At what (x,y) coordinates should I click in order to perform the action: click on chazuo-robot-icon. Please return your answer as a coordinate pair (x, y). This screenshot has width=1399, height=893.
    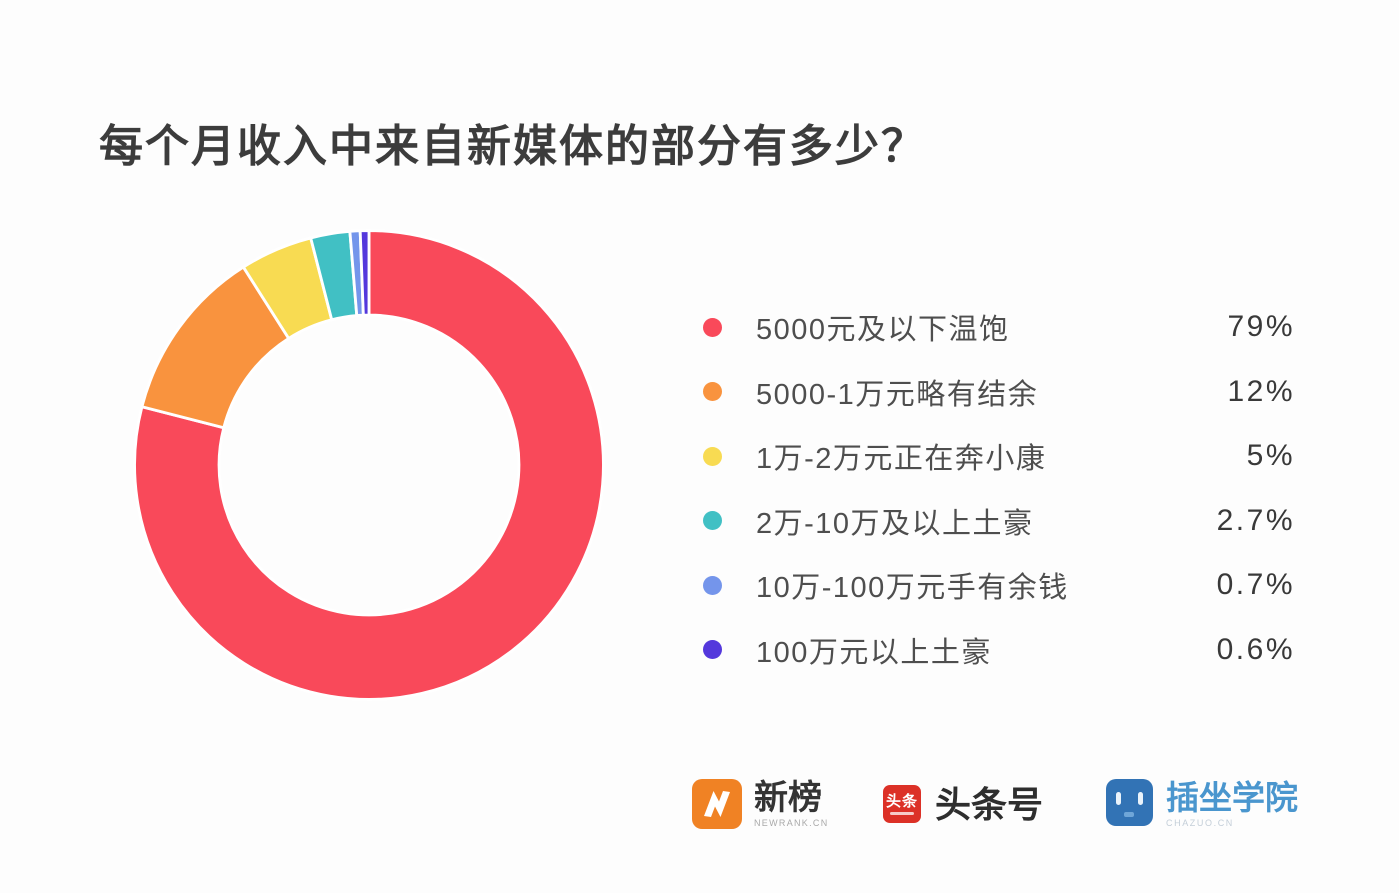
    Looking at the image, I should click on (1129, 802).